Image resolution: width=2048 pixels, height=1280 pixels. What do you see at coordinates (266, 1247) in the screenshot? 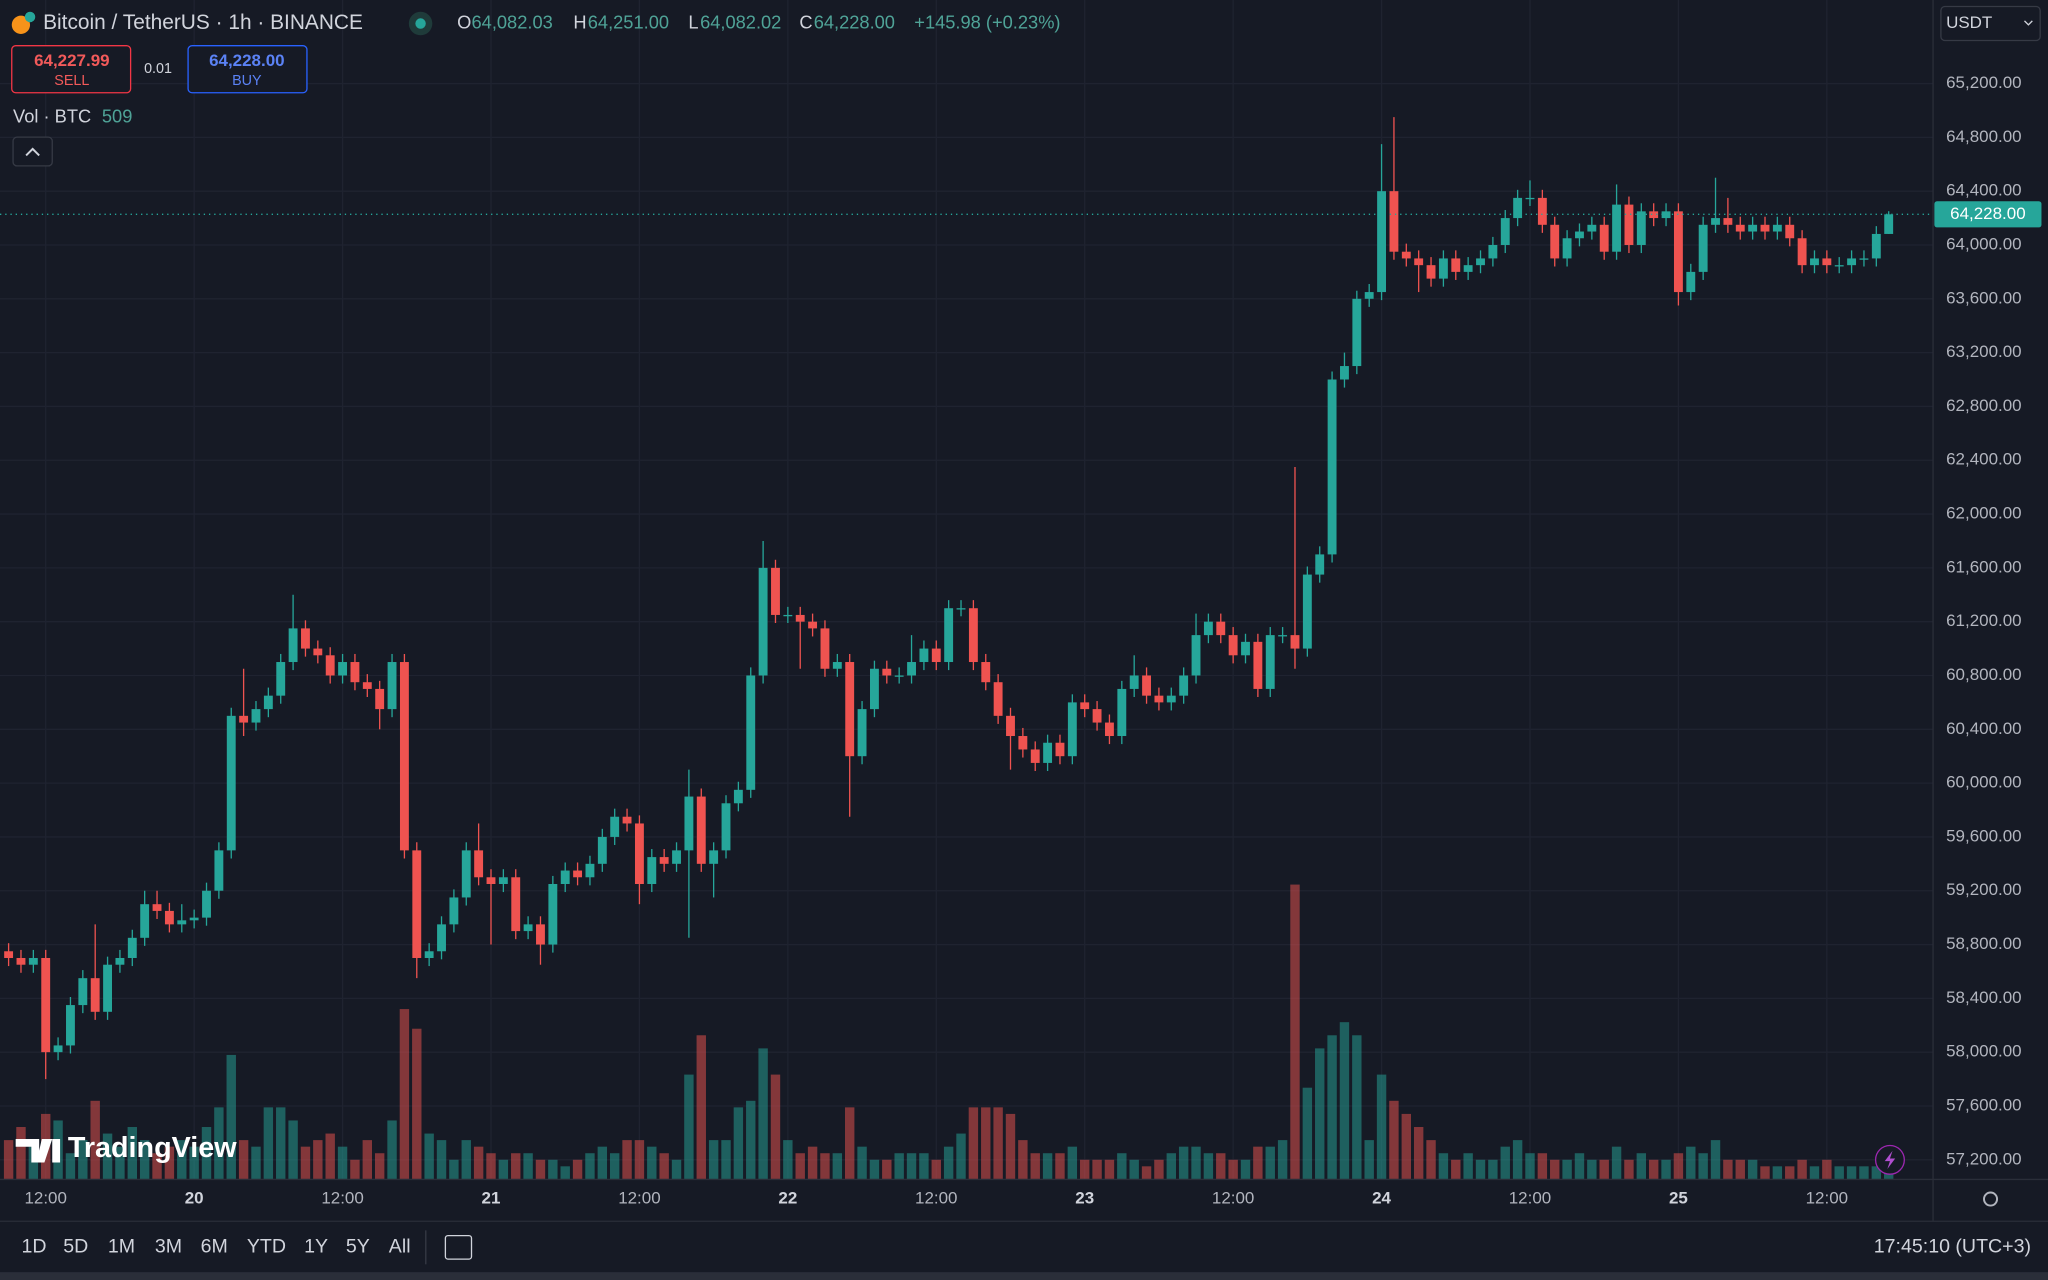
I see `range-button: YTD` at bounding box center [266, 1247].